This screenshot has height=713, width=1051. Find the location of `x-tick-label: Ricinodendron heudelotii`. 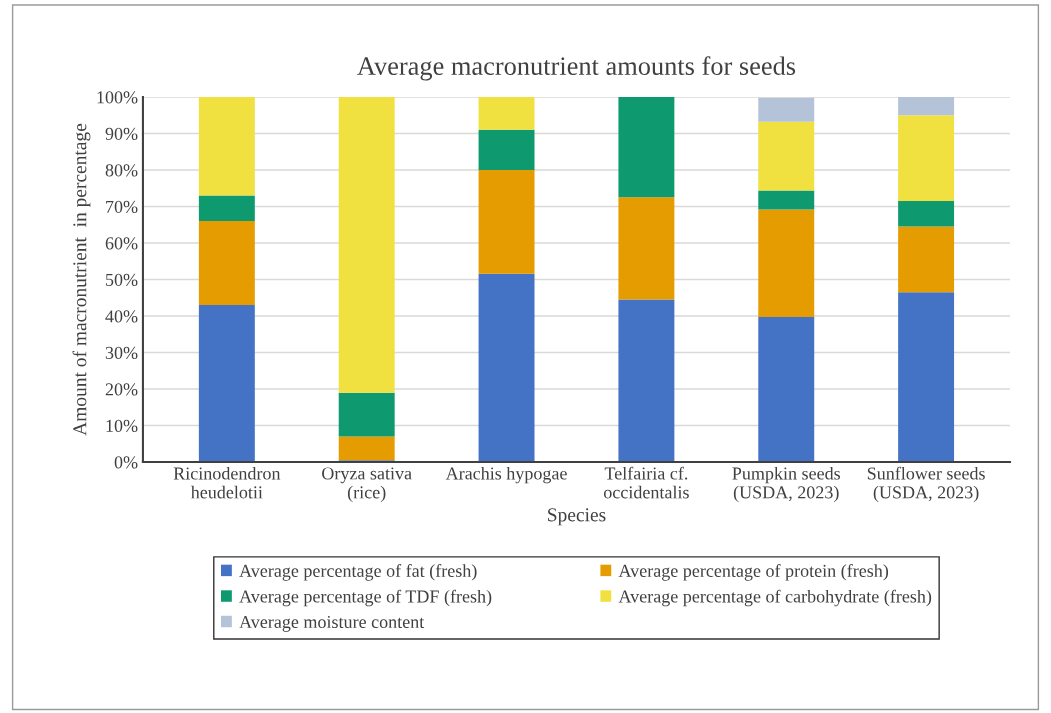

x-tick-label: Ricinodendron heudelotii is located at coordinates (227, 482).